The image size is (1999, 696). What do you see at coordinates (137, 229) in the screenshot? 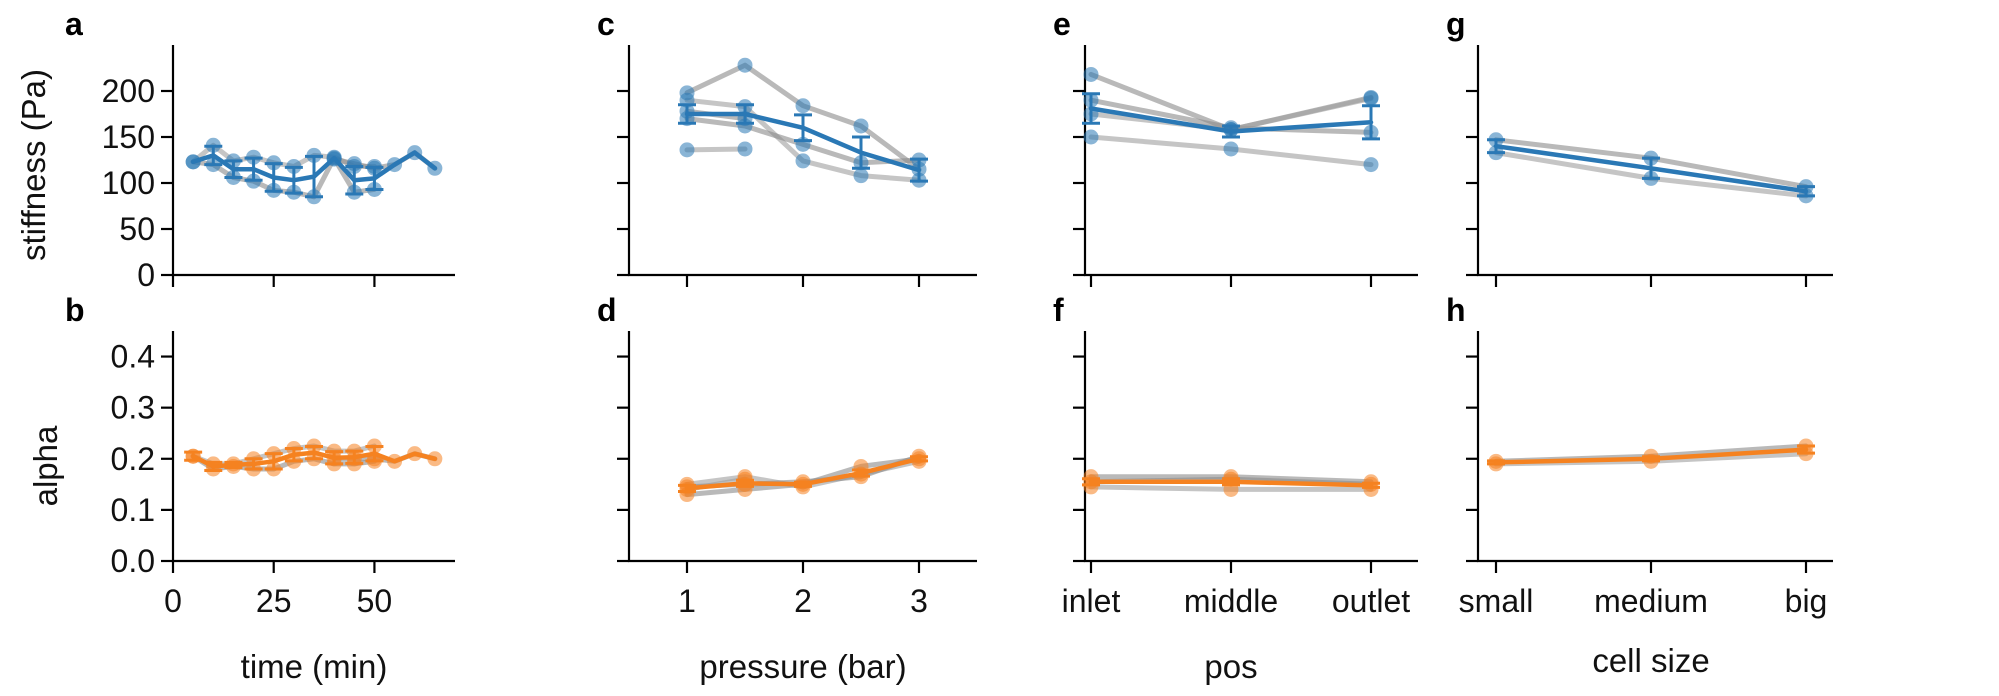
I see `y-tick-label: 50` at bounding box center [137, 229].